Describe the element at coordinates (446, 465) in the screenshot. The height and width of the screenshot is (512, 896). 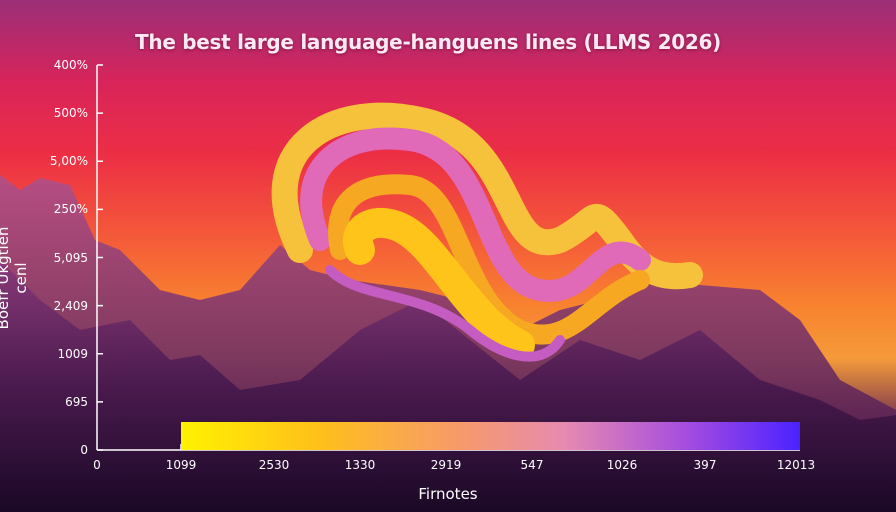
I see `x-tick-label: 2919` at that location.